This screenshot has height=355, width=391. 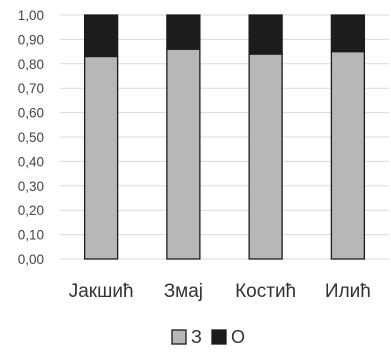 I want to click on x-category-label: Илић, so click(x=348, y=291).